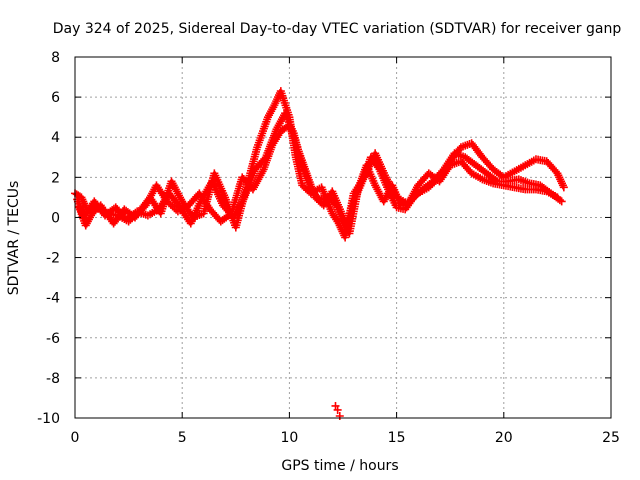 This screenshot has height=480, width=640. Describe the element at coordinates (55, 178) in the screenshot. I see `y-tick-label: 2` at that location.